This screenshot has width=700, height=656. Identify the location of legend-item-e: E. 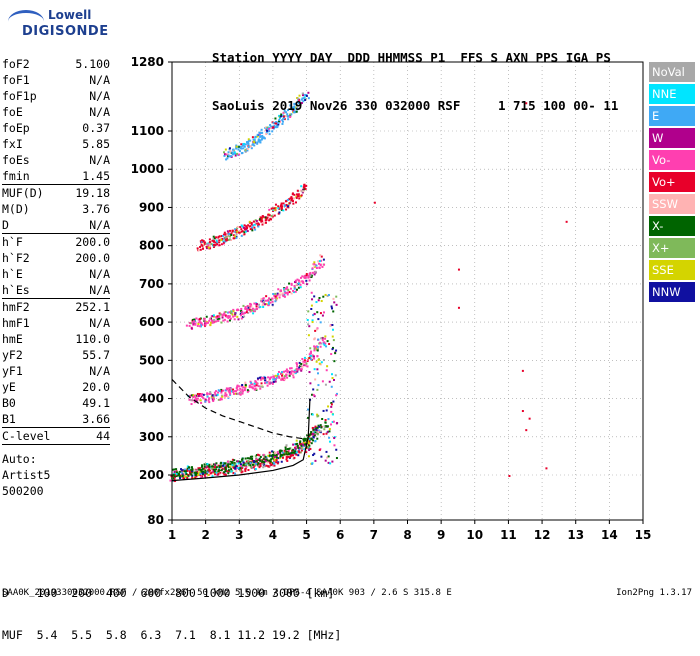
(672, 116).